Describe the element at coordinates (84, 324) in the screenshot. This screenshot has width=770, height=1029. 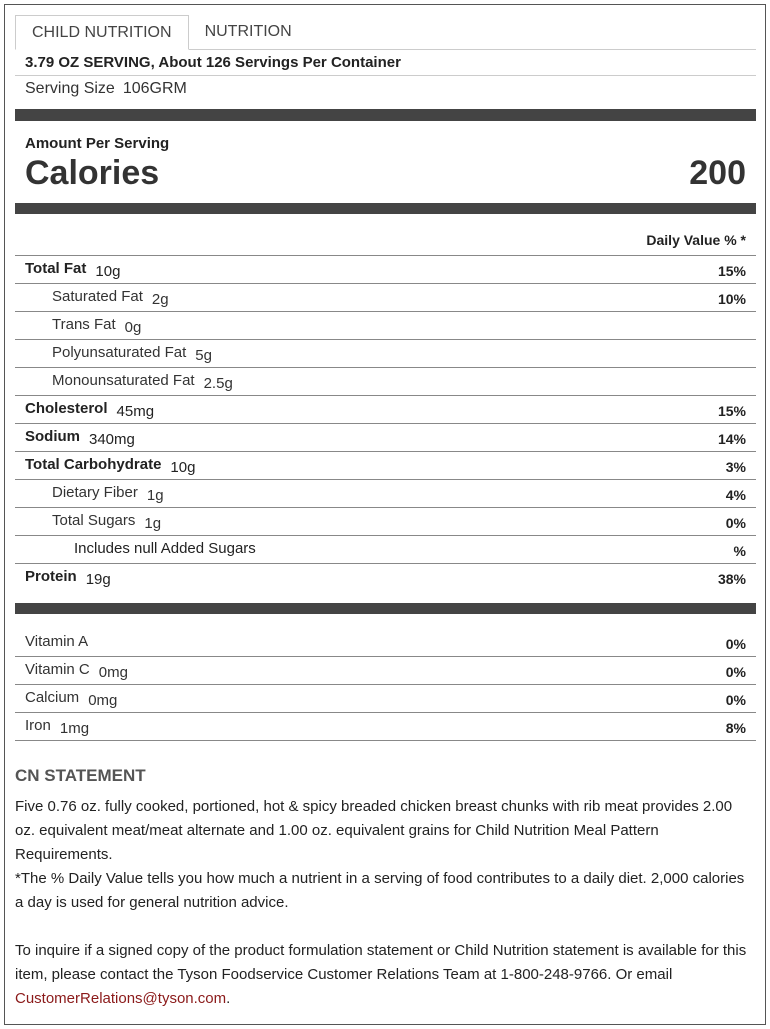
I see `nutrient-name: Trans Fat` at that location.